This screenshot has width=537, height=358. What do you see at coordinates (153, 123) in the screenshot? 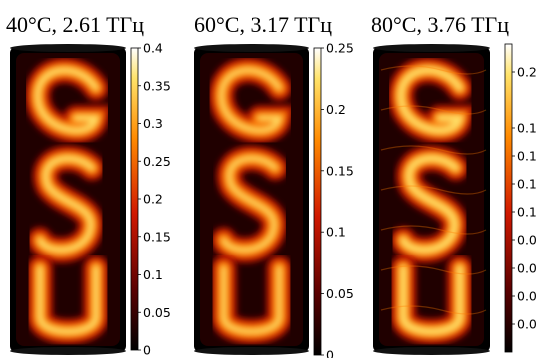
I see `colorbar-tick-label-40c: 0.3` at bounding box center [153, 123].